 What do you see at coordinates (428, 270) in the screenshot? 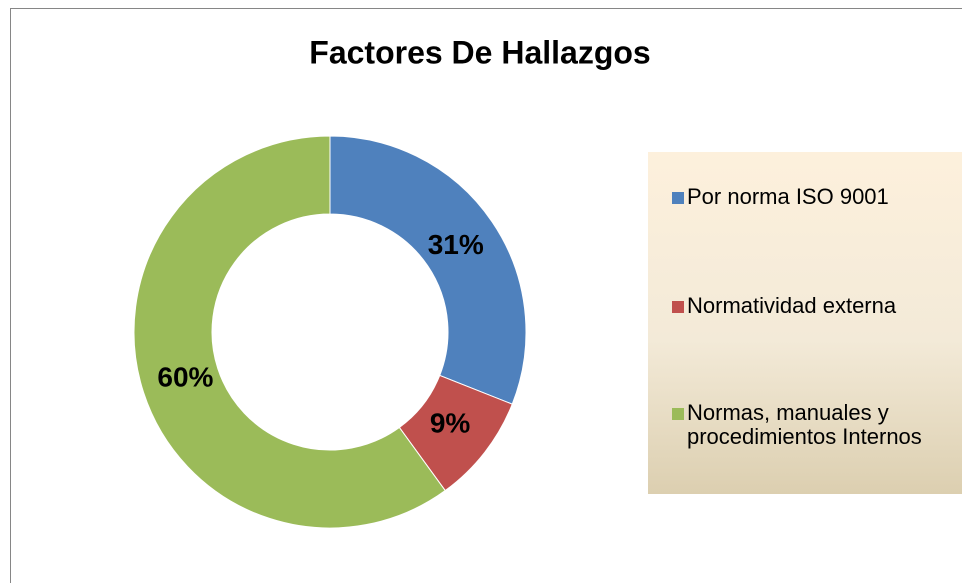
I see `slice` at bounding box center [428, 270].